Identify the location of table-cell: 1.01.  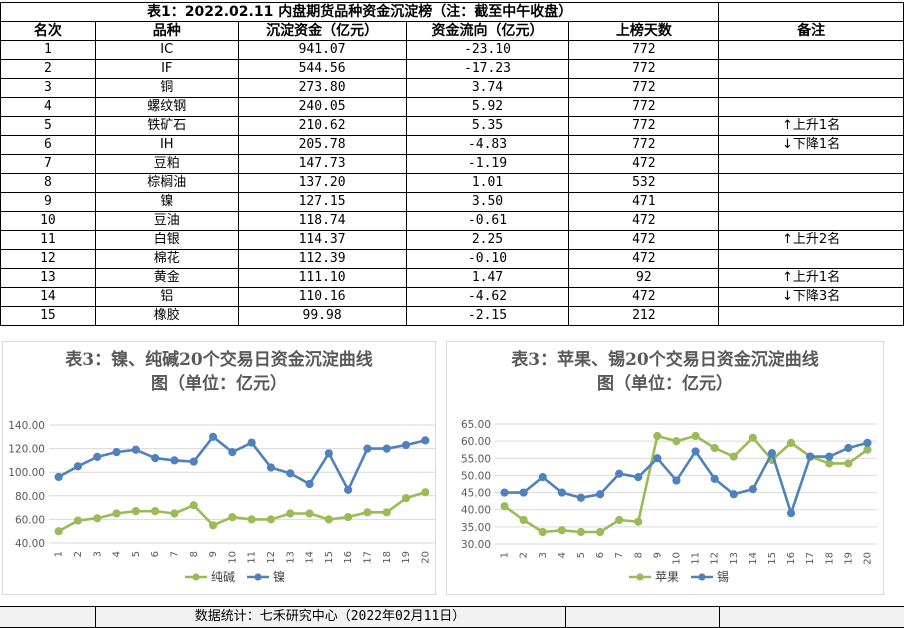
(487, 183).